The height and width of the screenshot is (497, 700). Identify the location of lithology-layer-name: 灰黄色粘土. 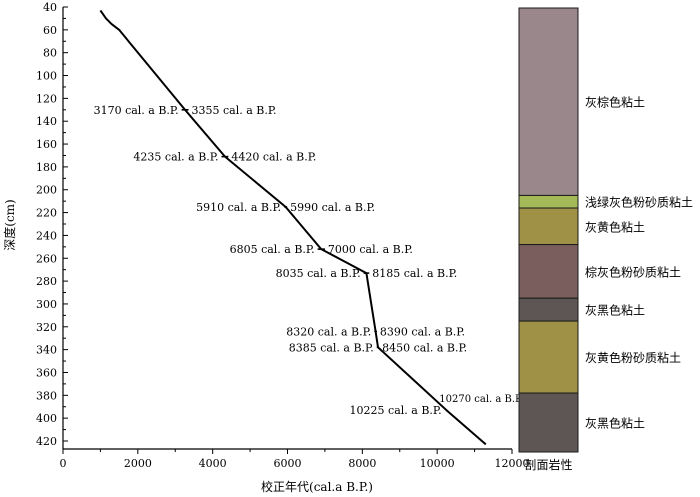
(615, 226).